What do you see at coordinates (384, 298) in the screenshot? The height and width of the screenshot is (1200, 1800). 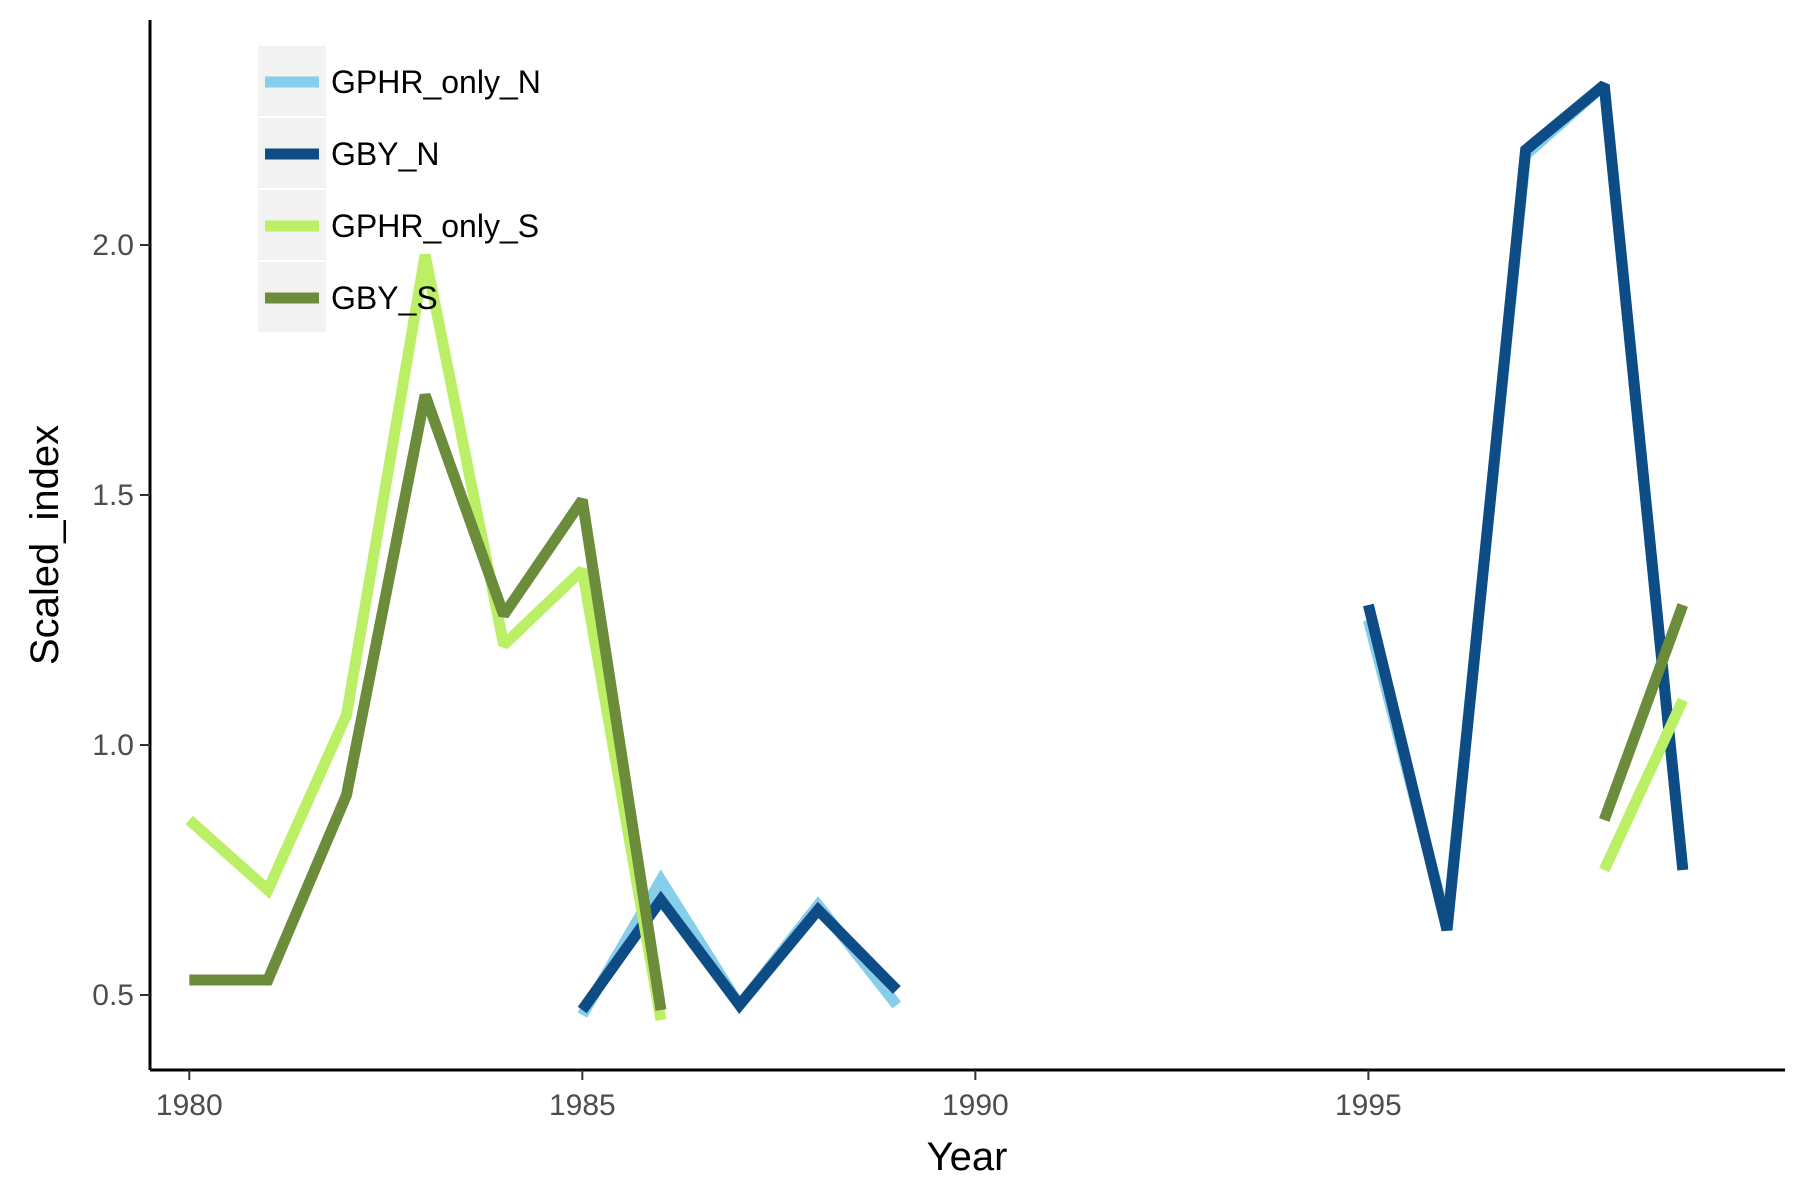 I see `legend-label-gby-s: GBY_S` at bounding box center [384, 298].